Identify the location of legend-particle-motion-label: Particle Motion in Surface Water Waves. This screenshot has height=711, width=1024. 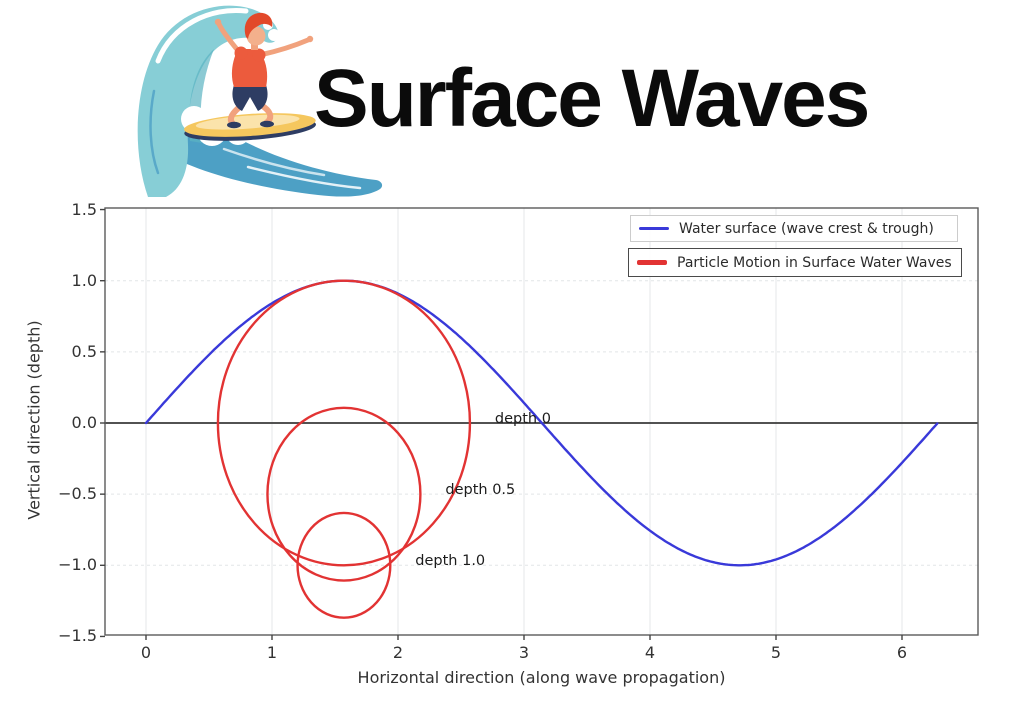
(814, 262).